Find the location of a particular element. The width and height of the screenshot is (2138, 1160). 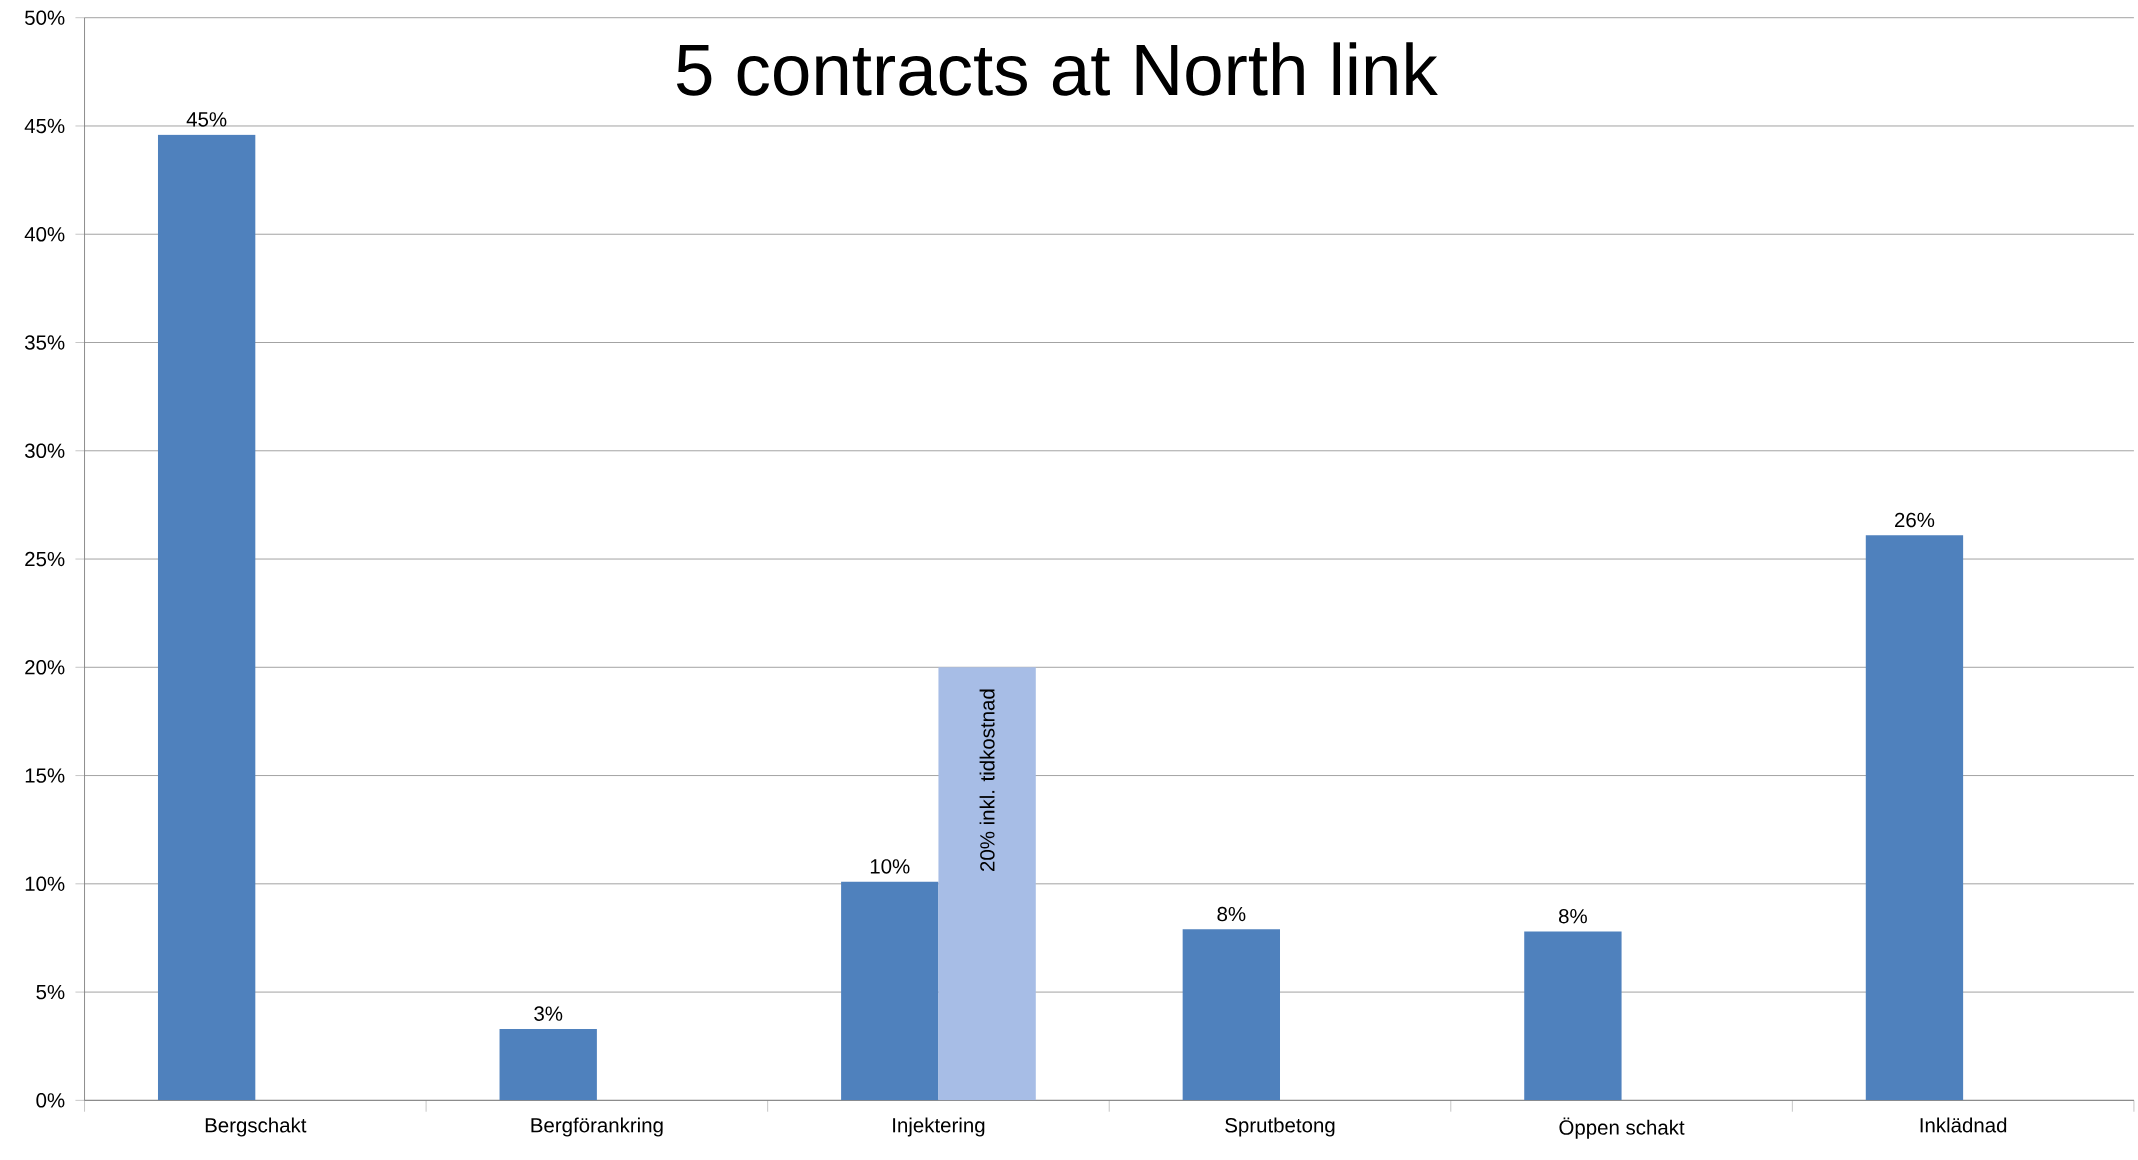

y-tick-label: 50% is located at coordinates (45, 17).